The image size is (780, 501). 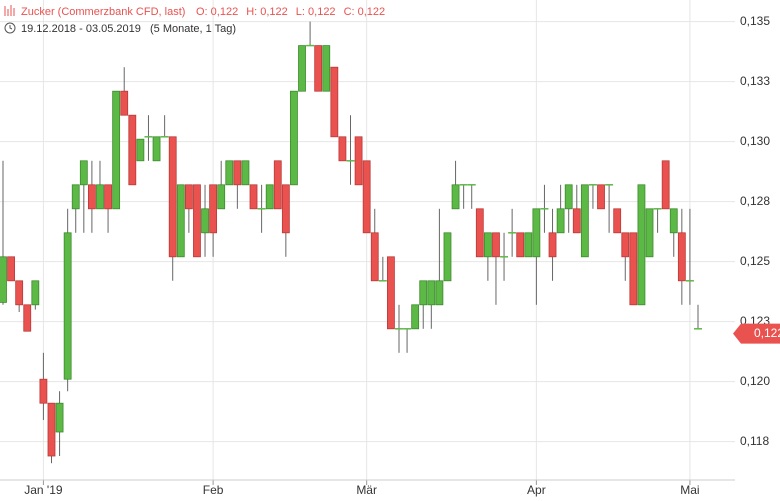 What do you see at coordinates (316, 12) in the screenshot?
I see `ohlc-text: L: 0,122` at bounding box center [316, 12].